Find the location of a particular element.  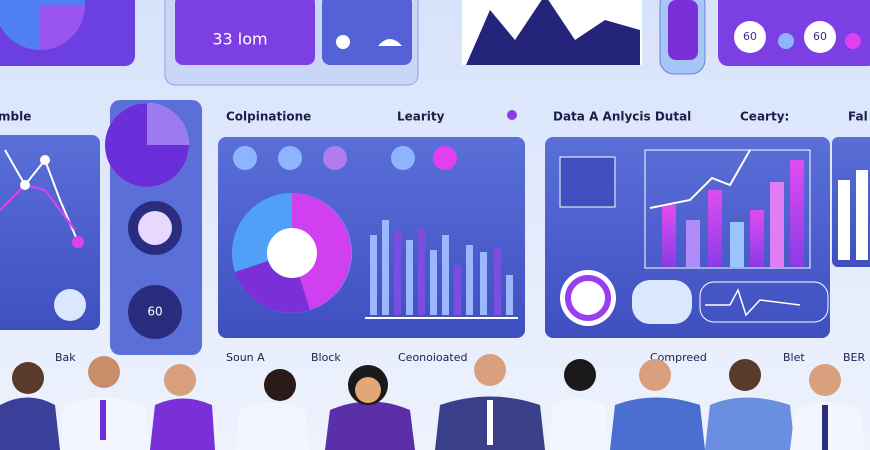

gauge-label: 60 is located at coordinates (154, 312).